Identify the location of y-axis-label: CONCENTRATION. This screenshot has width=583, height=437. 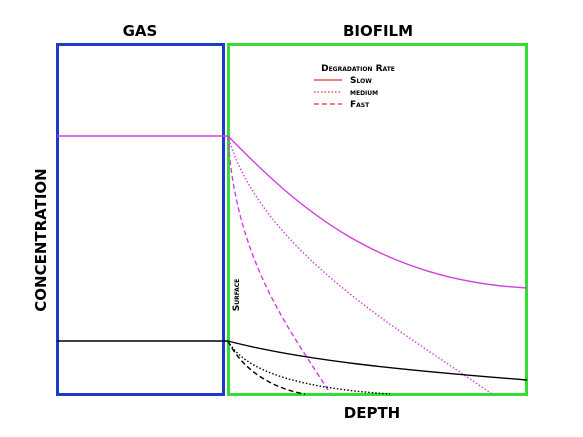
(41, 239).